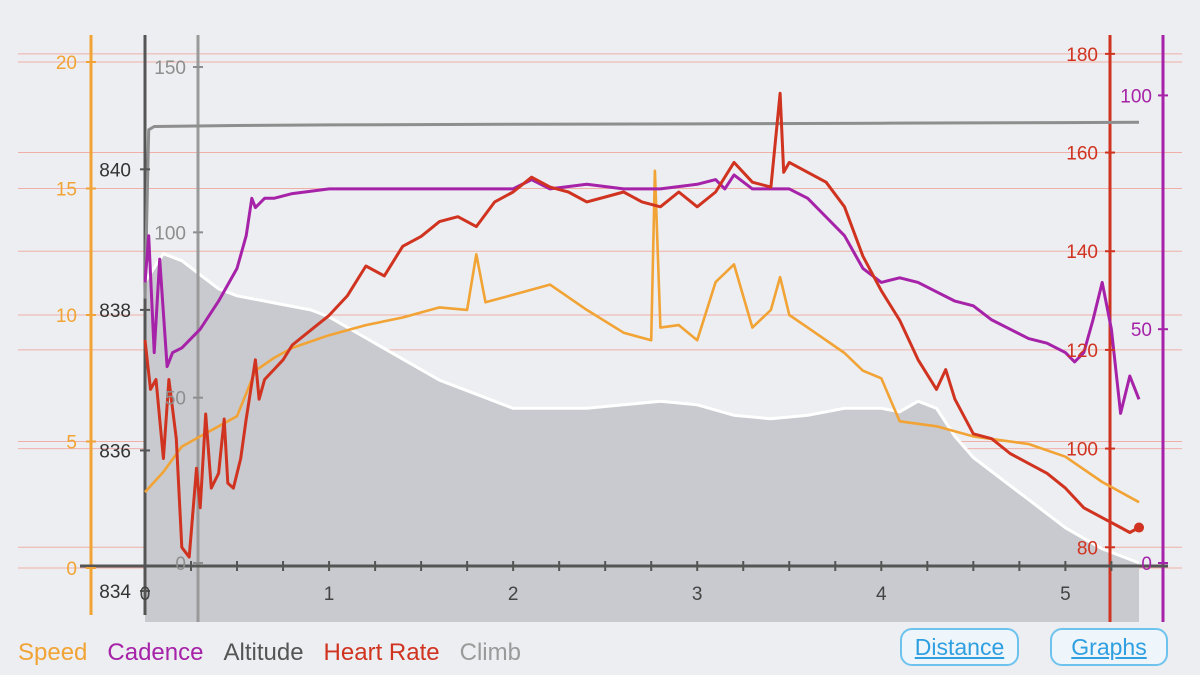 The image size is (1200, 675). Describe the element at coordinates (115, 451) in the screenshot. I see `altitude-tick-label: 836` at that location.